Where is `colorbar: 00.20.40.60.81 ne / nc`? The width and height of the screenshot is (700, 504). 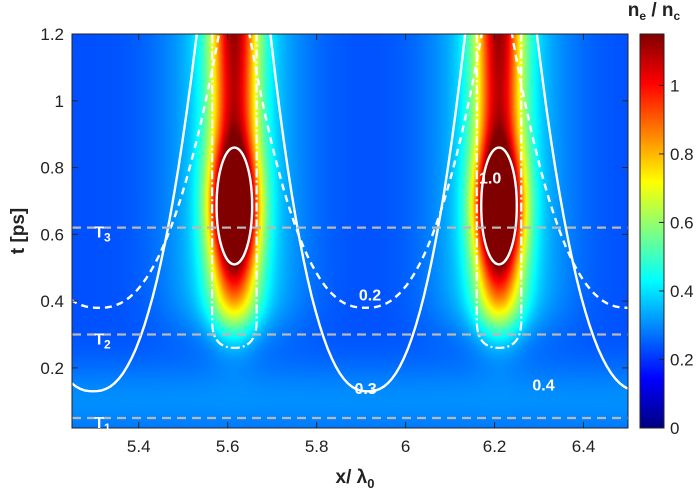
colorbar: 00.20.40.60.81 ne / nc is located at coordinates (661, 219).